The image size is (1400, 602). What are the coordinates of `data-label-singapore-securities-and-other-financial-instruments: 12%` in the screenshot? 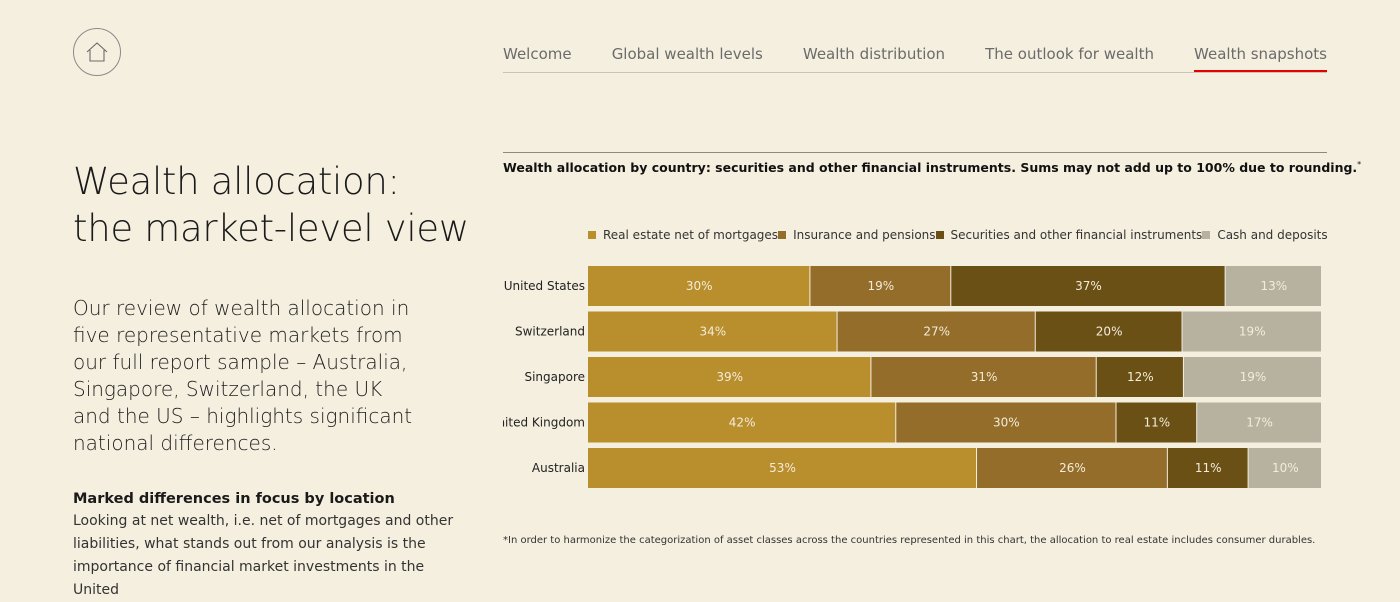 It's located at (1140, 377).